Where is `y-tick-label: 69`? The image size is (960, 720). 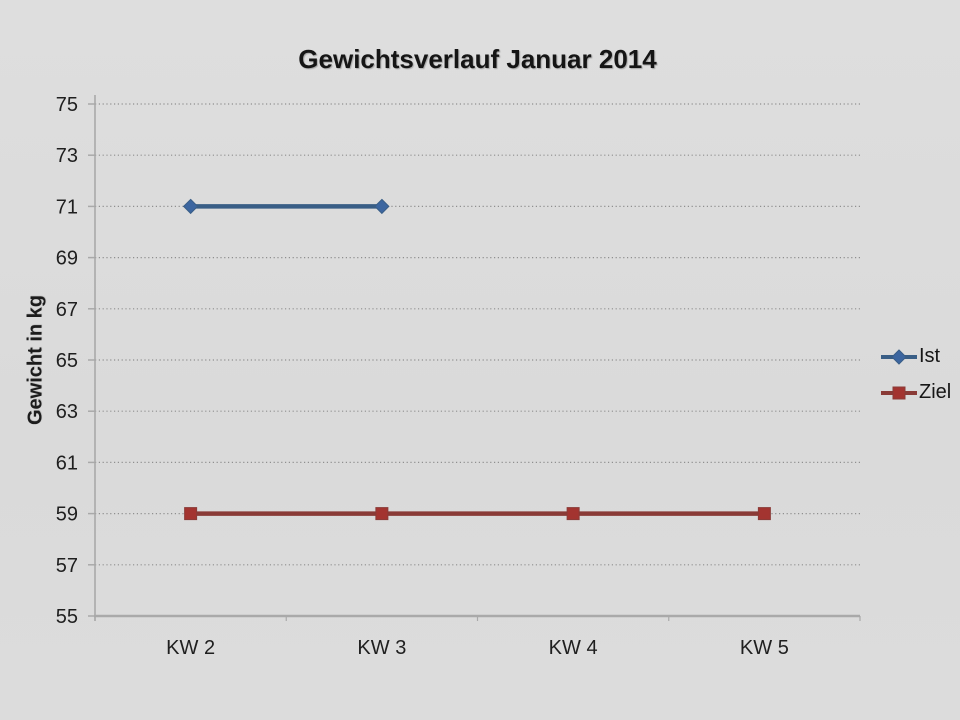 y-tick-label: 69 is located at coordinates (67, 259).